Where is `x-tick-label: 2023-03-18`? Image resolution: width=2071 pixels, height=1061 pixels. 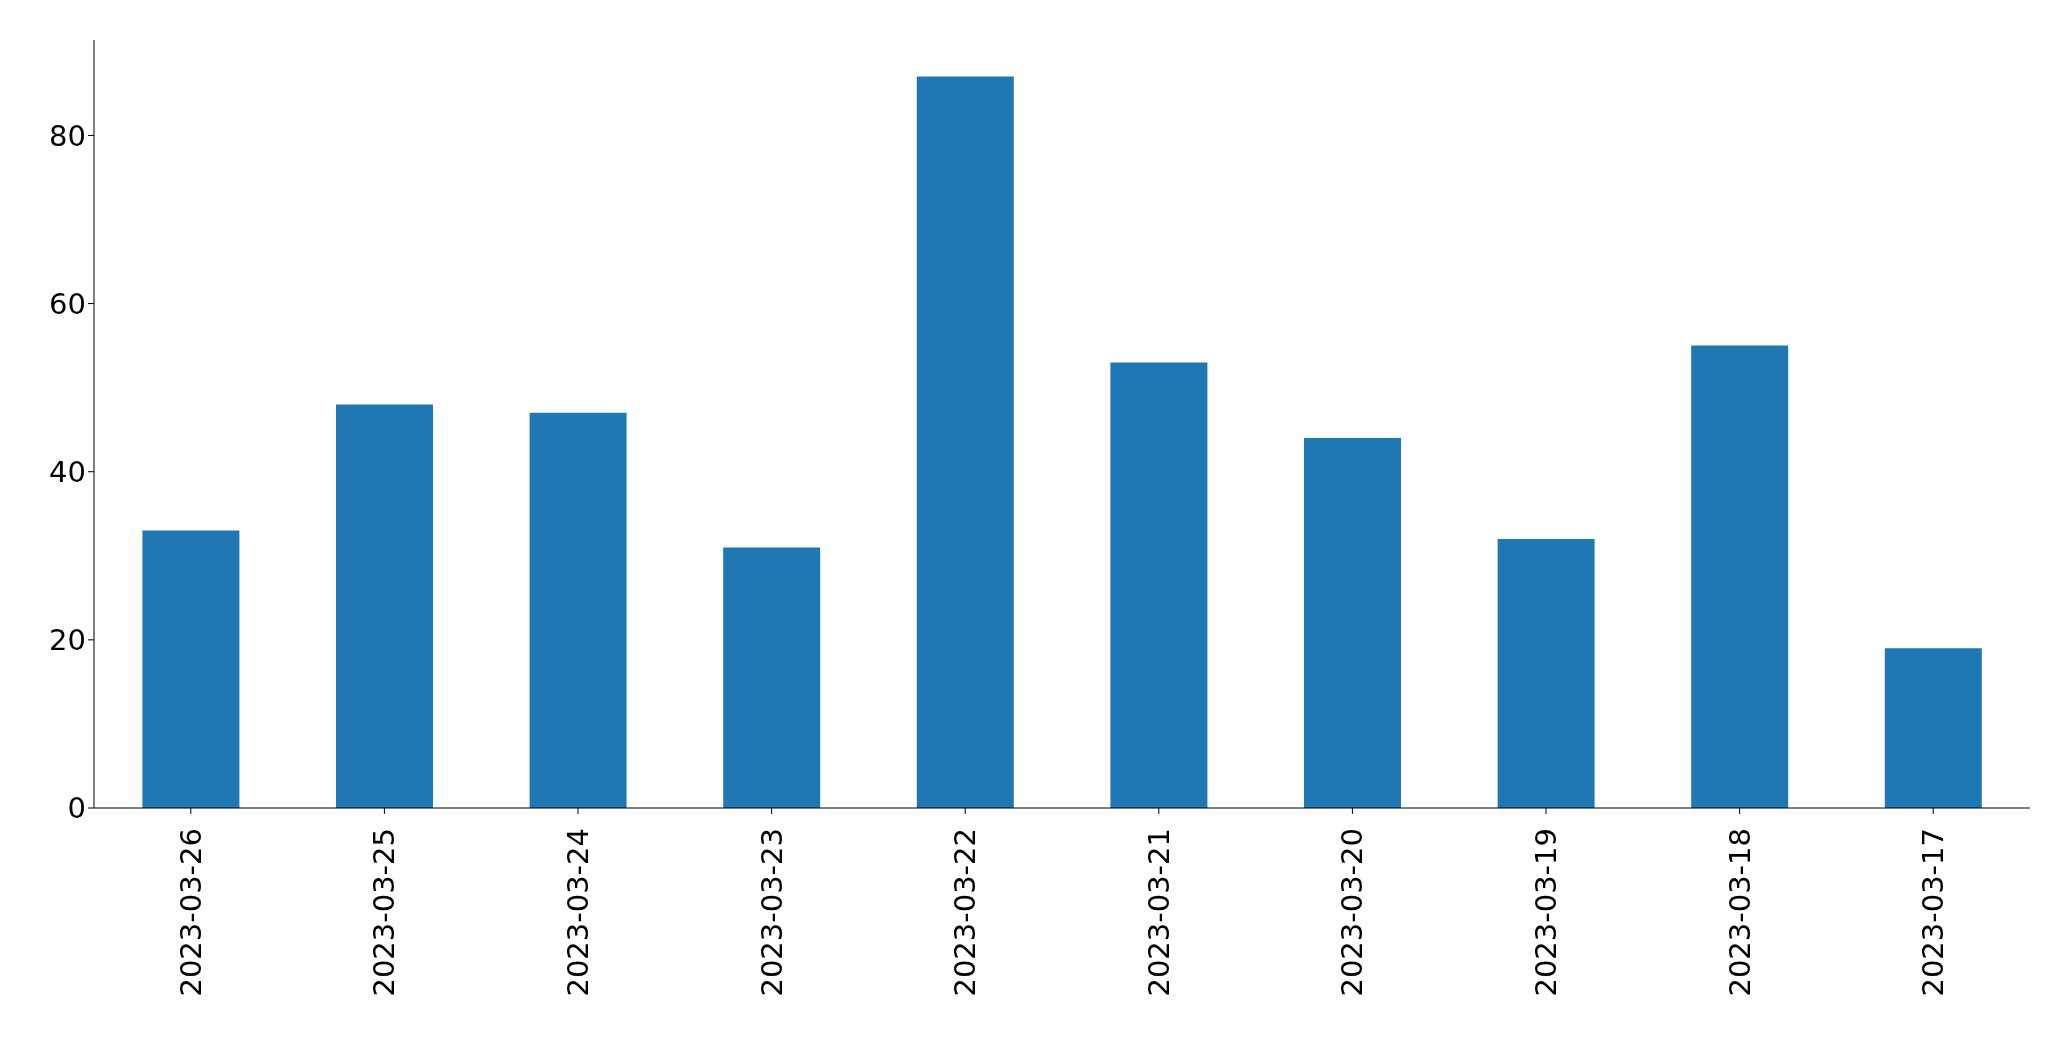 x-tick-label: 2023-03-18 is located at coordinates (1739, 912).